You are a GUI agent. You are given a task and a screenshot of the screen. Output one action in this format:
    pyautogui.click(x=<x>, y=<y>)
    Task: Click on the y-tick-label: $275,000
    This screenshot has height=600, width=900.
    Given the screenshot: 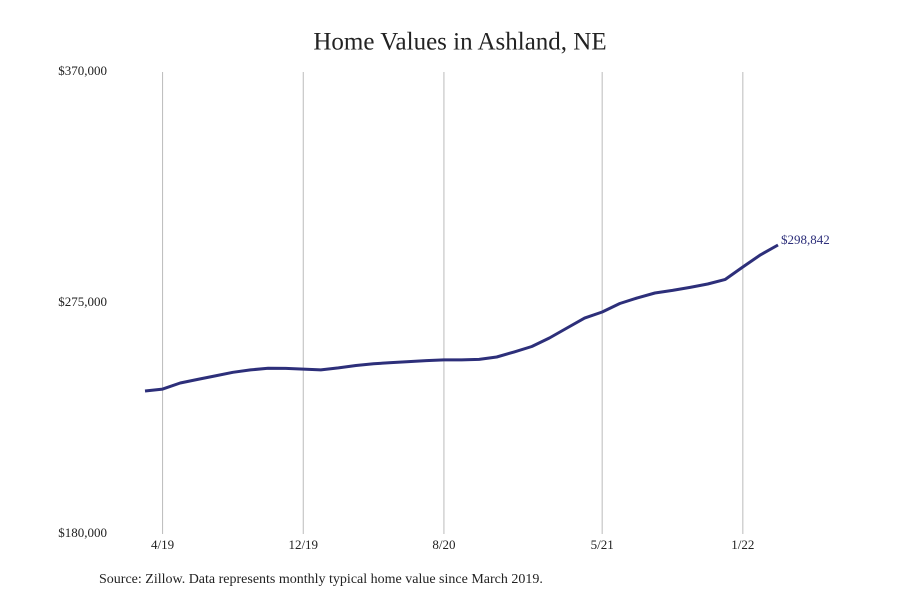 What is the action you would take?
    pyautogui.click(x=82, y=301)
    